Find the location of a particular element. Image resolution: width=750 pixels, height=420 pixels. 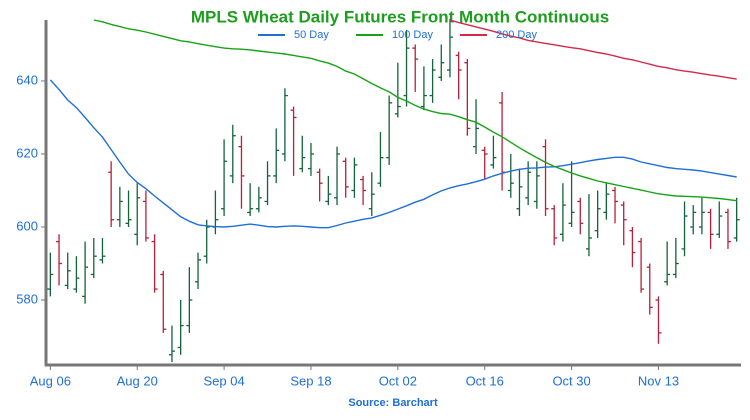

x-tick-label: Sep 18 is located at coordinates (310, 380).